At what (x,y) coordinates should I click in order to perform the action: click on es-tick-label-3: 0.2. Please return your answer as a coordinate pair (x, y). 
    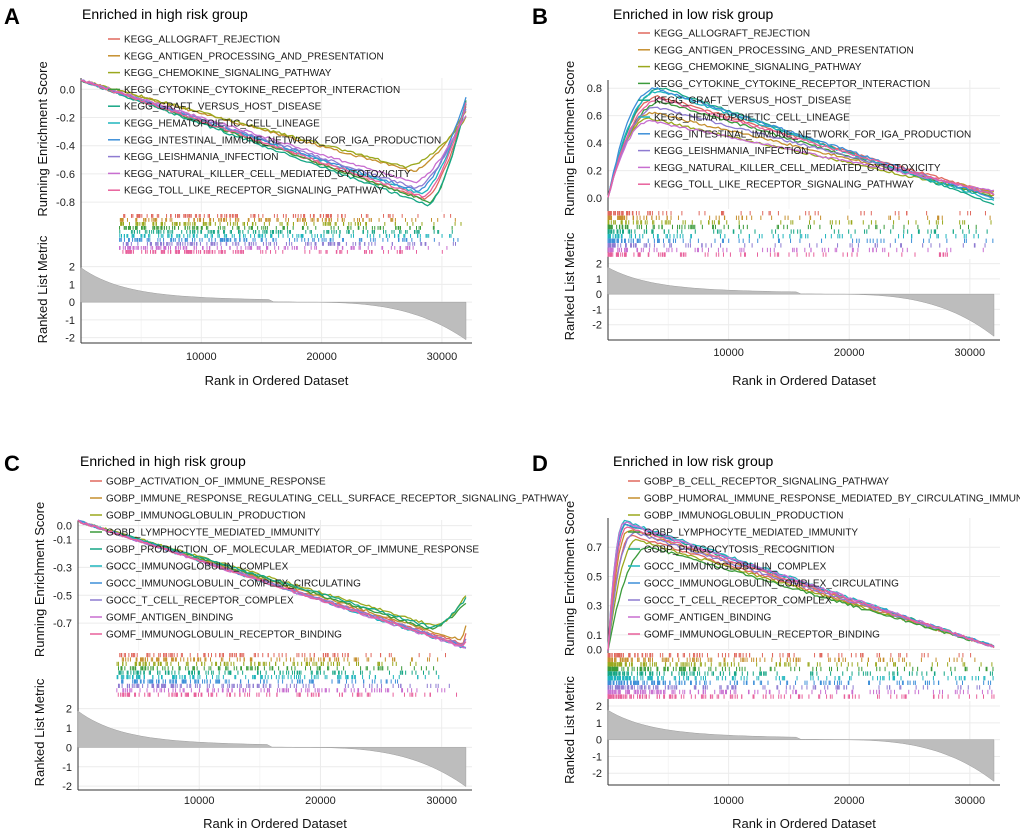
    Looking at the image, I should click on (594, 172).